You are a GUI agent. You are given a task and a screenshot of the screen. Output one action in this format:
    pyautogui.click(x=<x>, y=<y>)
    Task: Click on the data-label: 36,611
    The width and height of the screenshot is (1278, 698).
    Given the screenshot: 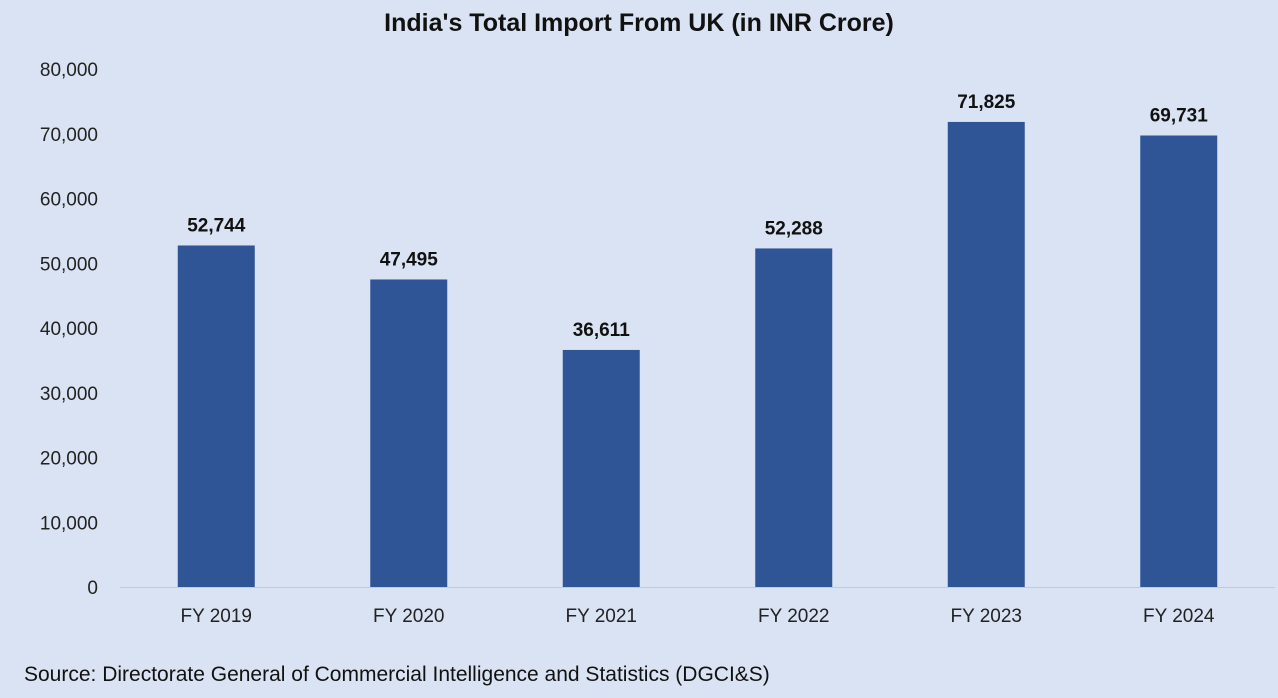 What is the action you would take?
    pyautogui.click(x=601, y=330)
    